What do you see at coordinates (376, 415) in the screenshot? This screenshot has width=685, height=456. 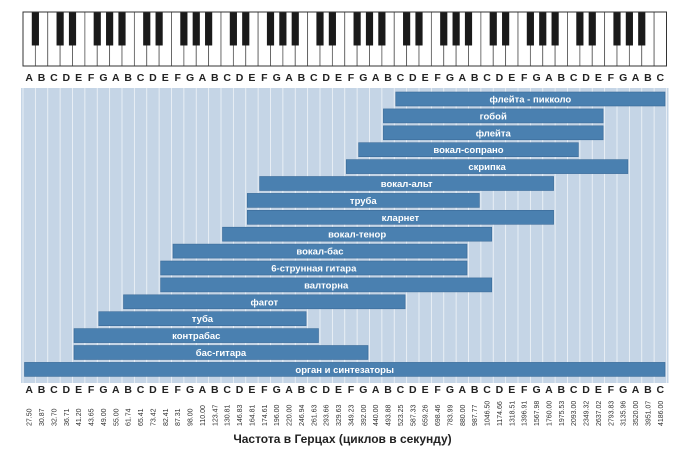 I see `frequency-tick-label: 440.00` at bounding box center [376, 415].